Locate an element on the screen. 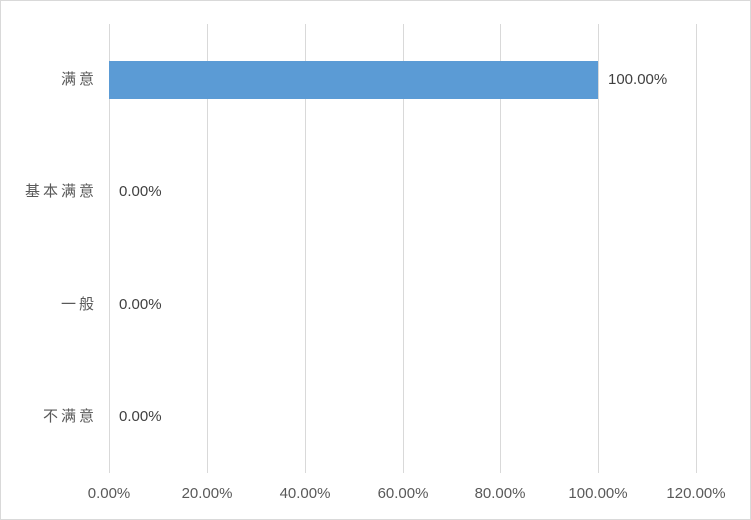  category-label: 一般 is located at coordinates (78, 304).